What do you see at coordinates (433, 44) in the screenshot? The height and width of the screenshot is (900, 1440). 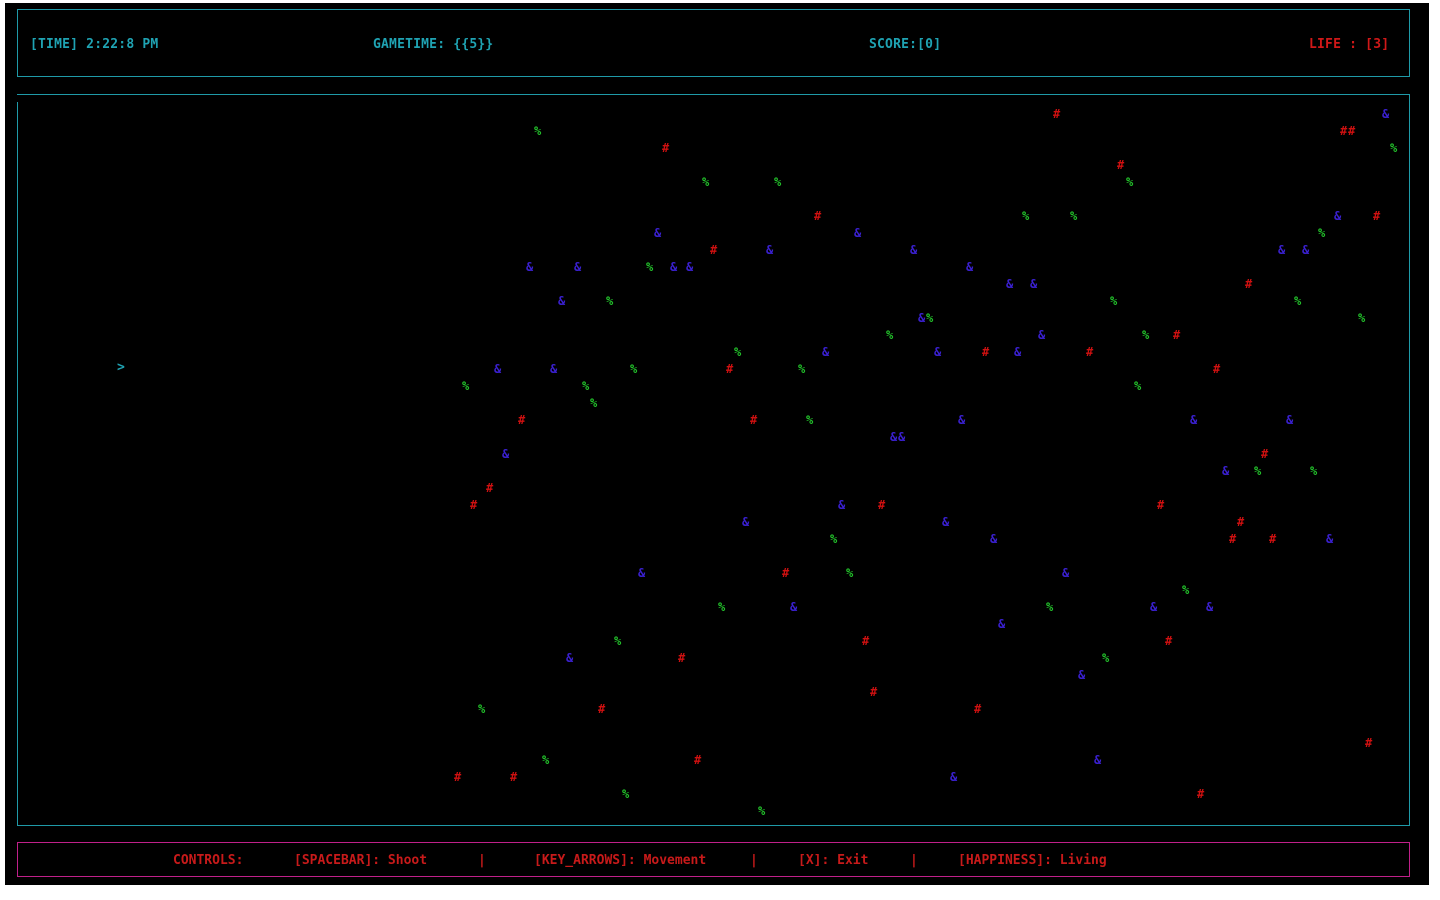 I see `gametime-display: GAMETIME: {{5}}` at bounding box center [433, 44].